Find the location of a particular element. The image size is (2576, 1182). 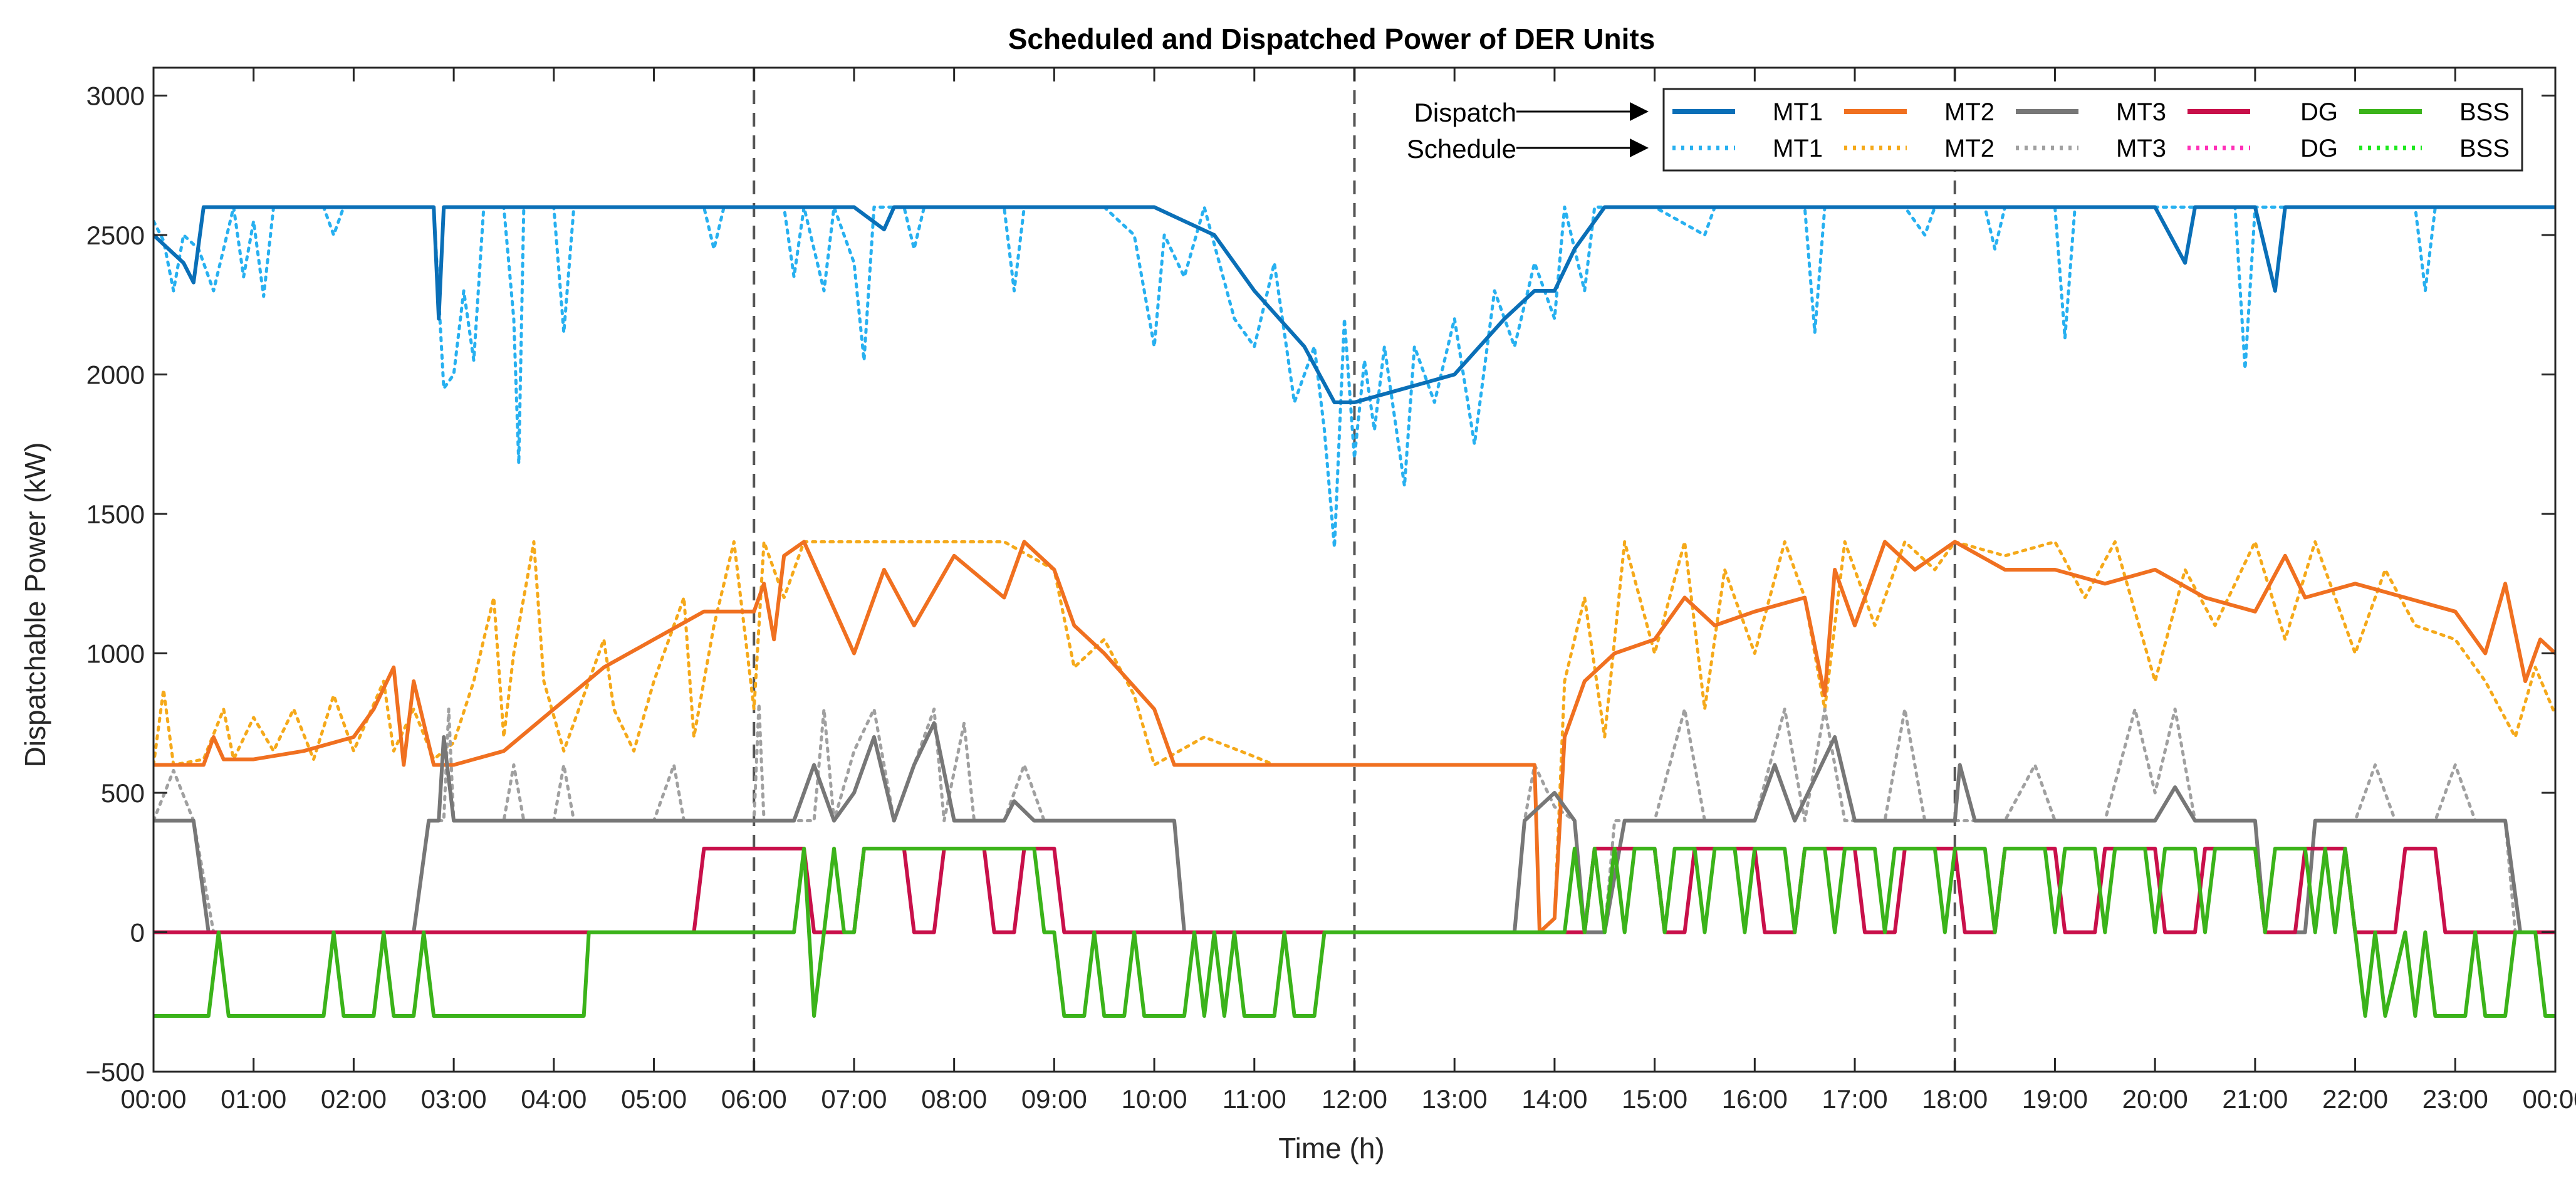

x-tick-label: 03:00 is located at coordinates (454, 1099).